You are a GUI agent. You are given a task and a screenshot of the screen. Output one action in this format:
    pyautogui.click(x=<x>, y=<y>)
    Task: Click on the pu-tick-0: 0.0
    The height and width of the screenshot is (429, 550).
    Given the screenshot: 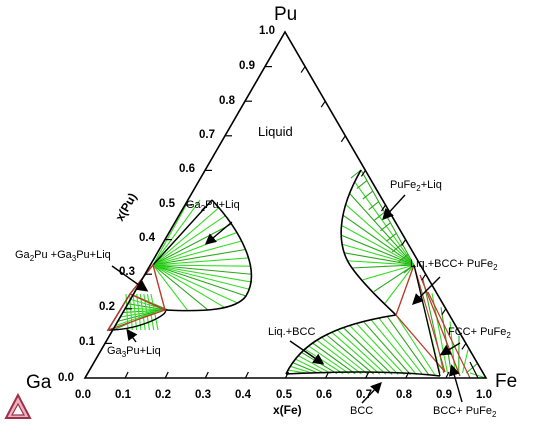 What is the action you would take?
    pyautogui.click(x=66, y=378)
    